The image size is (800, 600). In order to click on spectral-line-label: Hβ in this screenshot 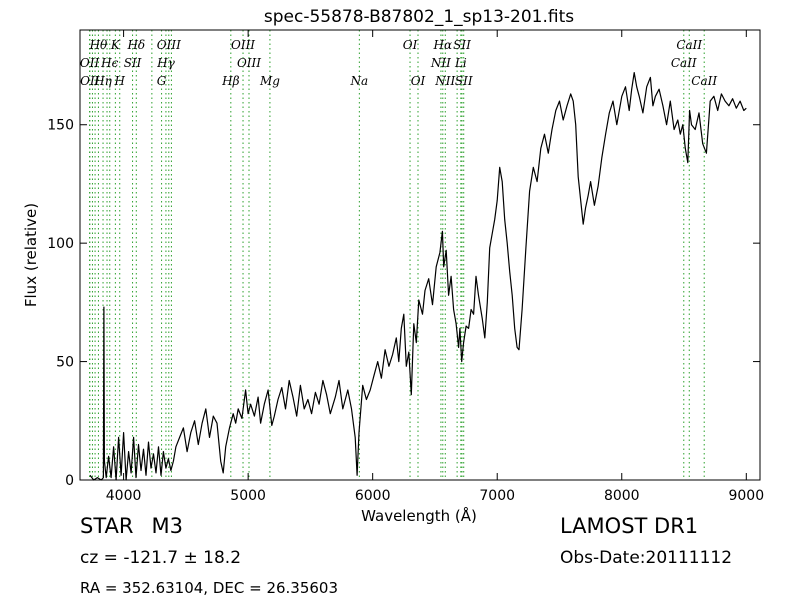, I will do `click(230, 81)`.